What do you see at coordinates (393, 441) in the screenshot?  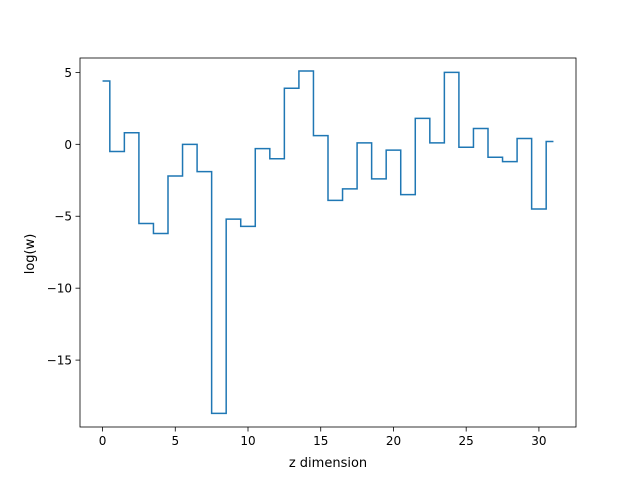 I see `x-tick-label: 20` at bounding box center [393, 441].